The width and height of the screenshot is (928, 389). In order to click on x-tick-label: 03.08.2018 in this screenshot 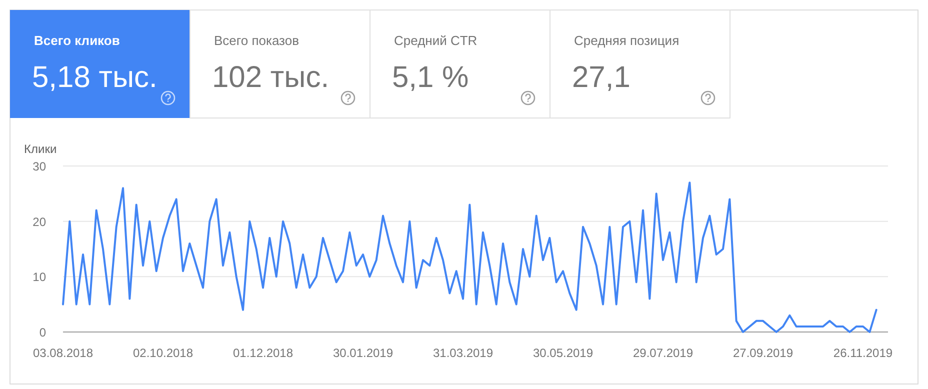, I will do `click(63, 353)`.